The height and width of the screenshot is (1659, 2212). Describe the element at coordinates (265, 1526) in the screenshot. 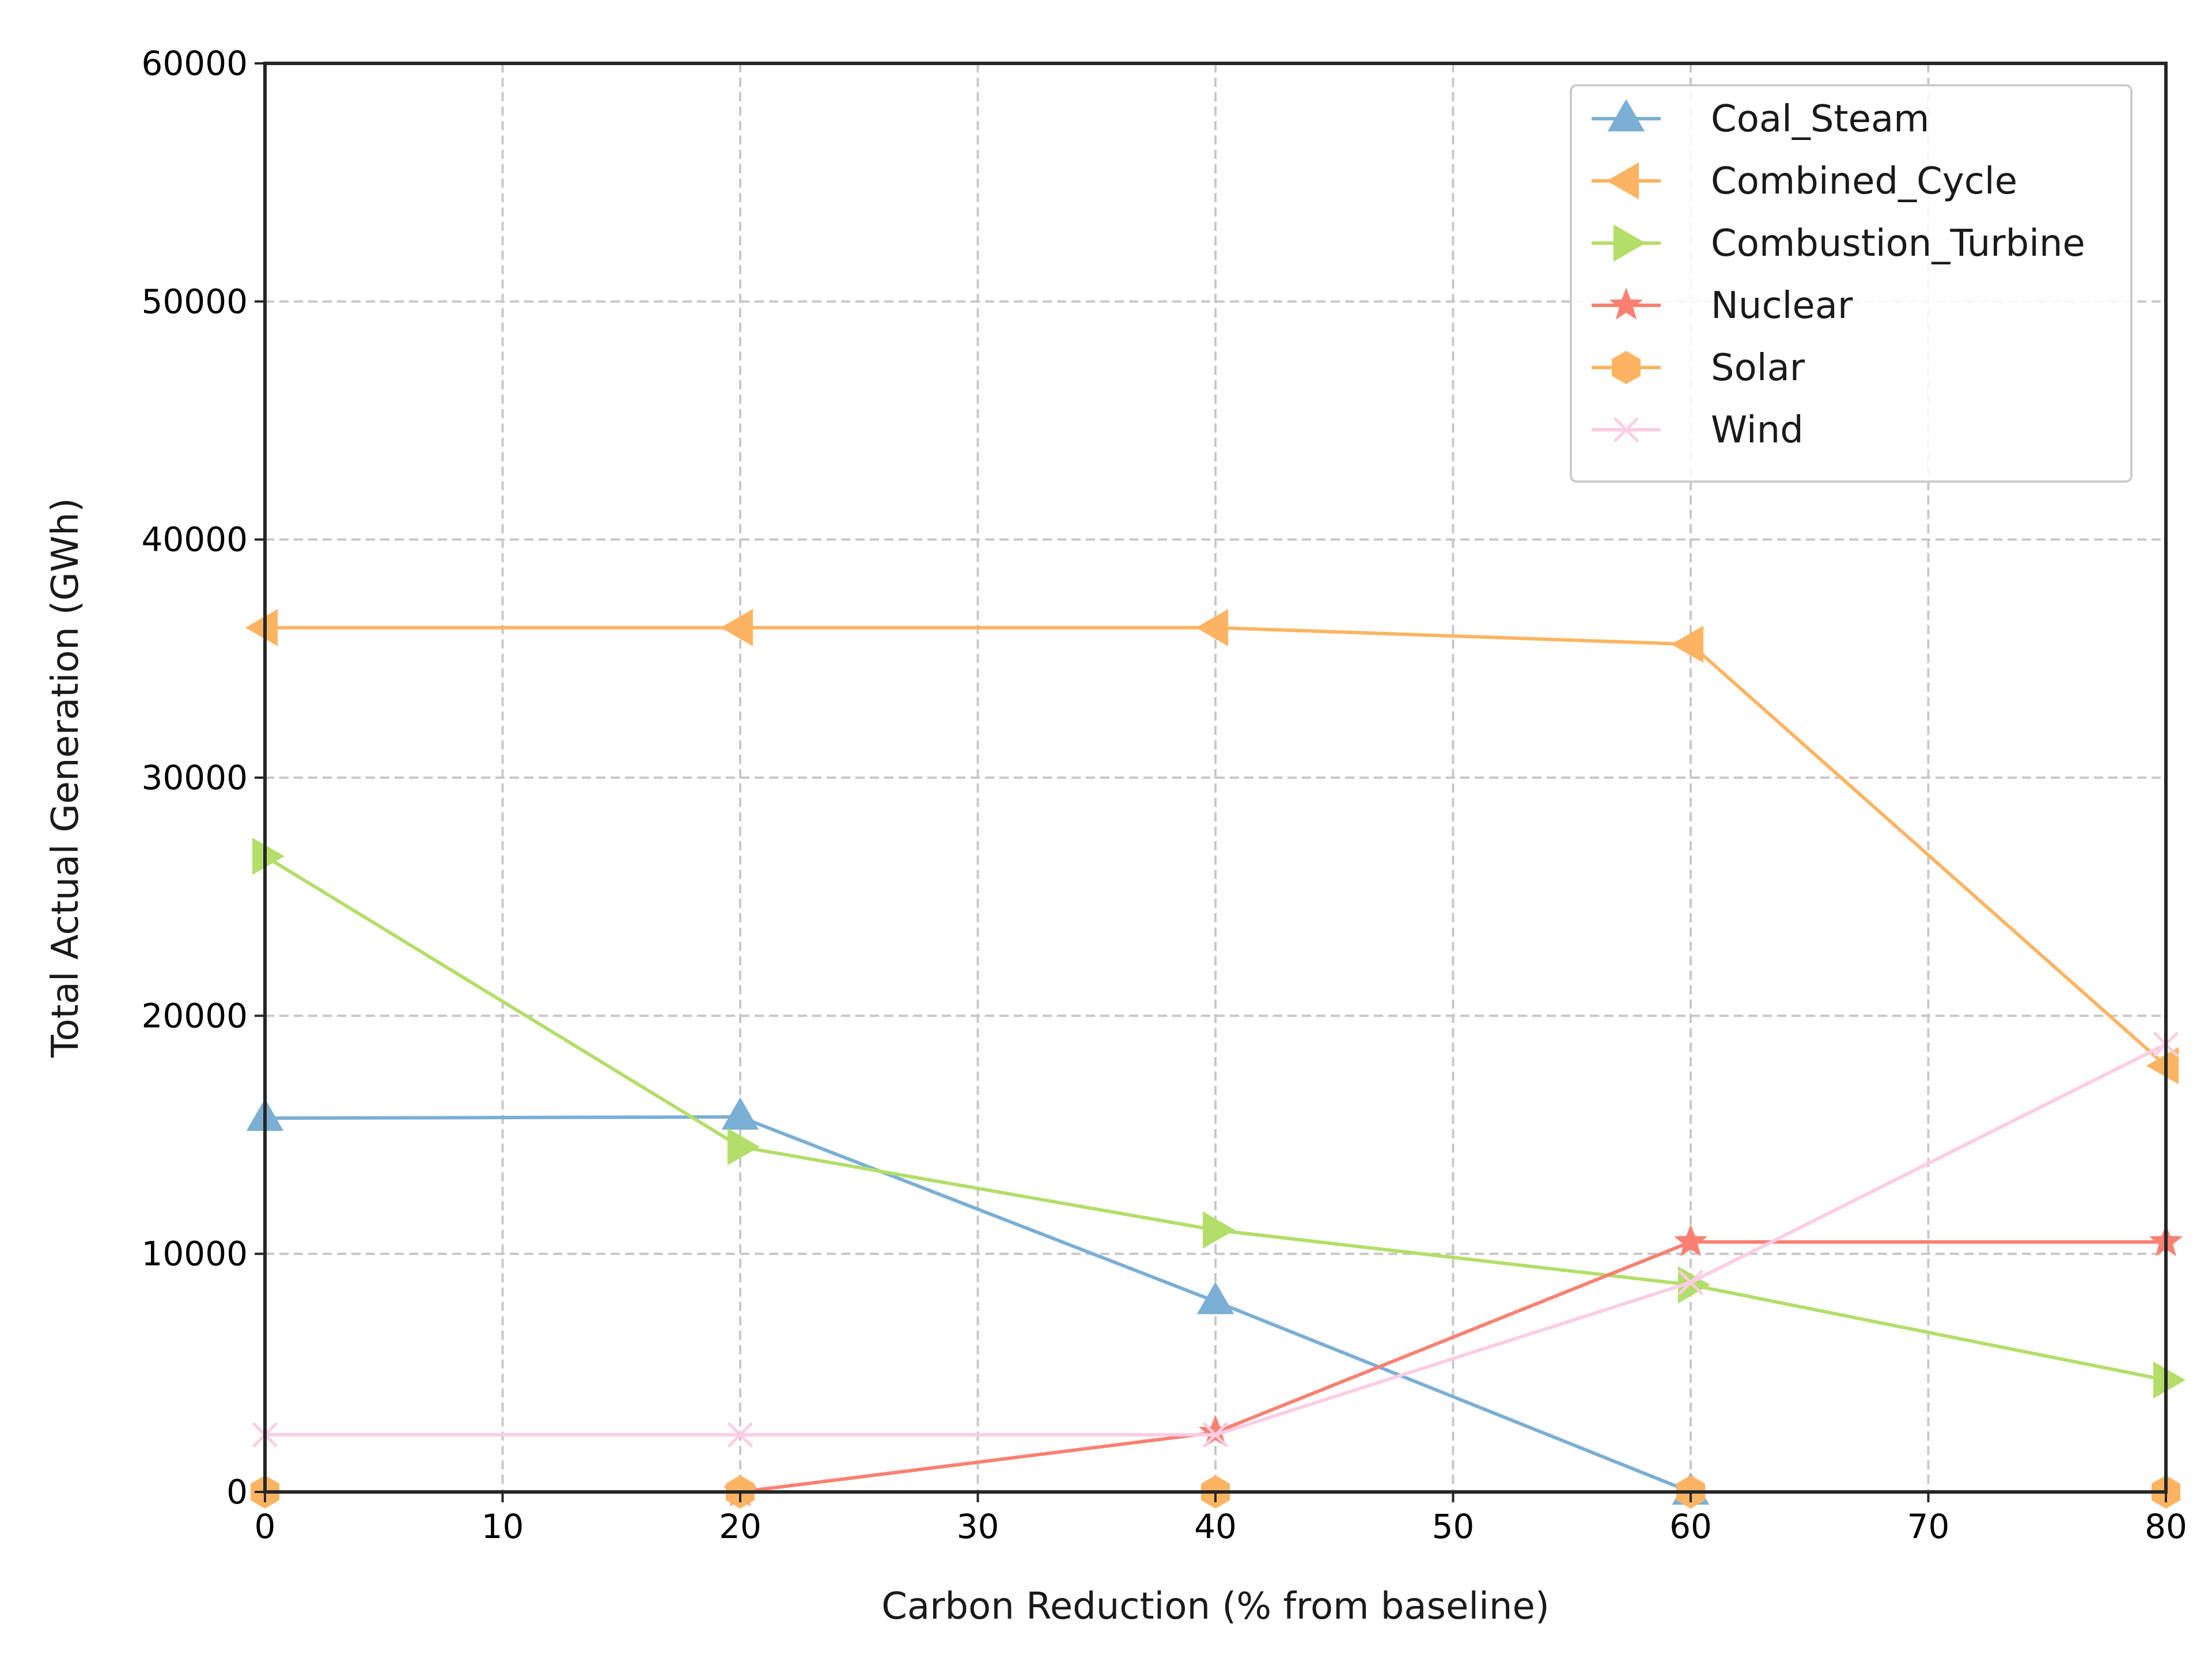

I see `x-tick-label: 0` at that location.